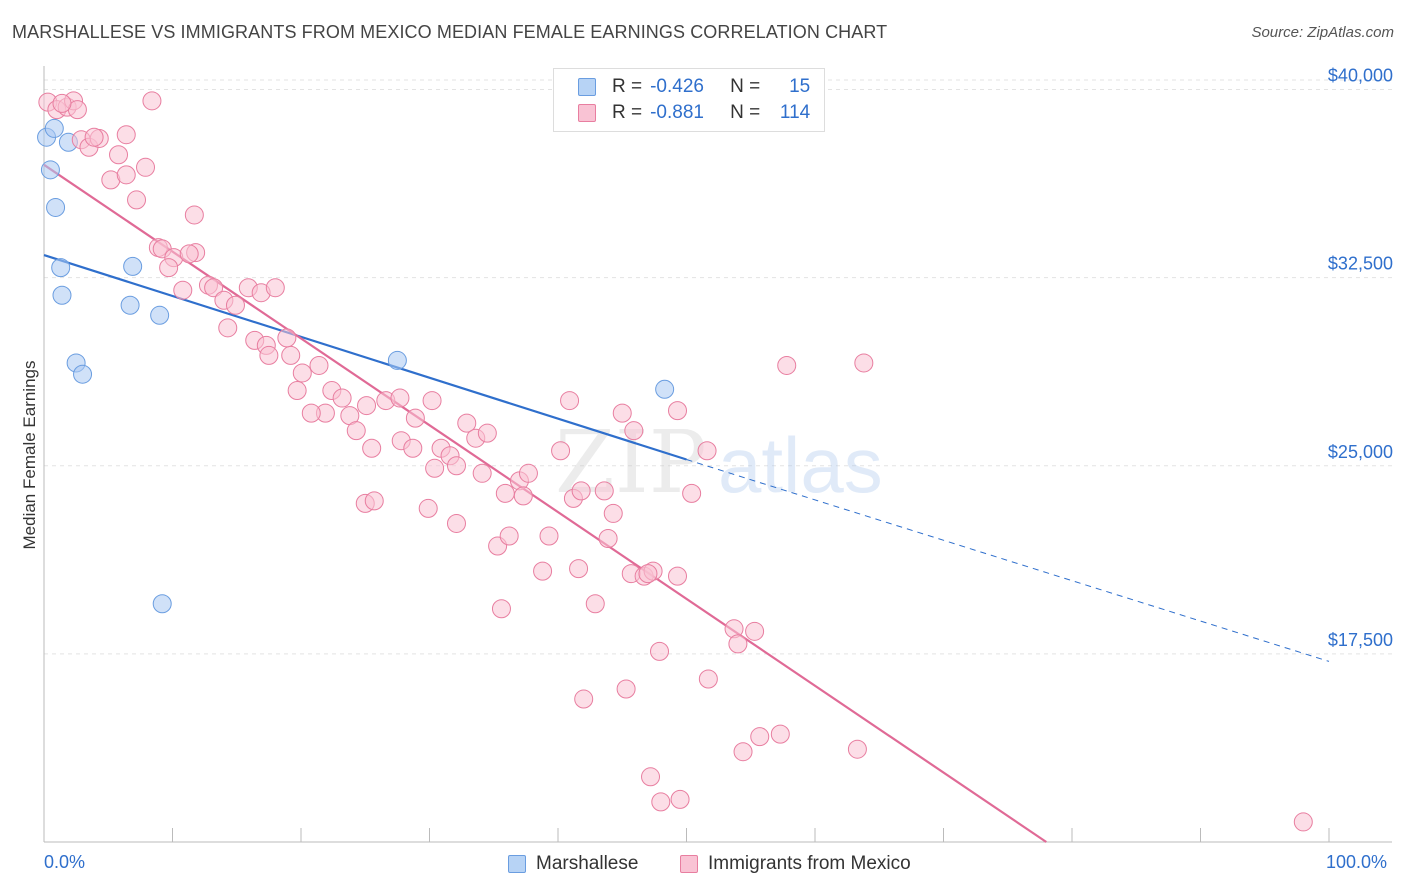 Image resolution: width=1406 pixels, height=892 pixels. Describe the element at coordinates (795, 112) in the screenshot. I see `legend-n-value: 114` at that location.